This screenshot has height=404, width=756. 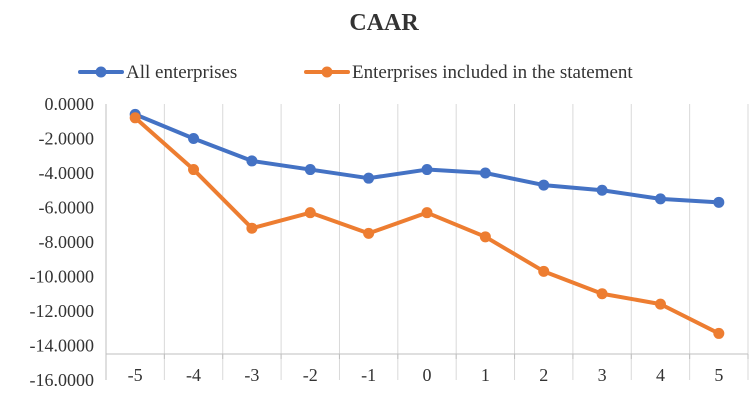 I want to click on y-tick-label: -8.0000, so click(x=67, y=242).